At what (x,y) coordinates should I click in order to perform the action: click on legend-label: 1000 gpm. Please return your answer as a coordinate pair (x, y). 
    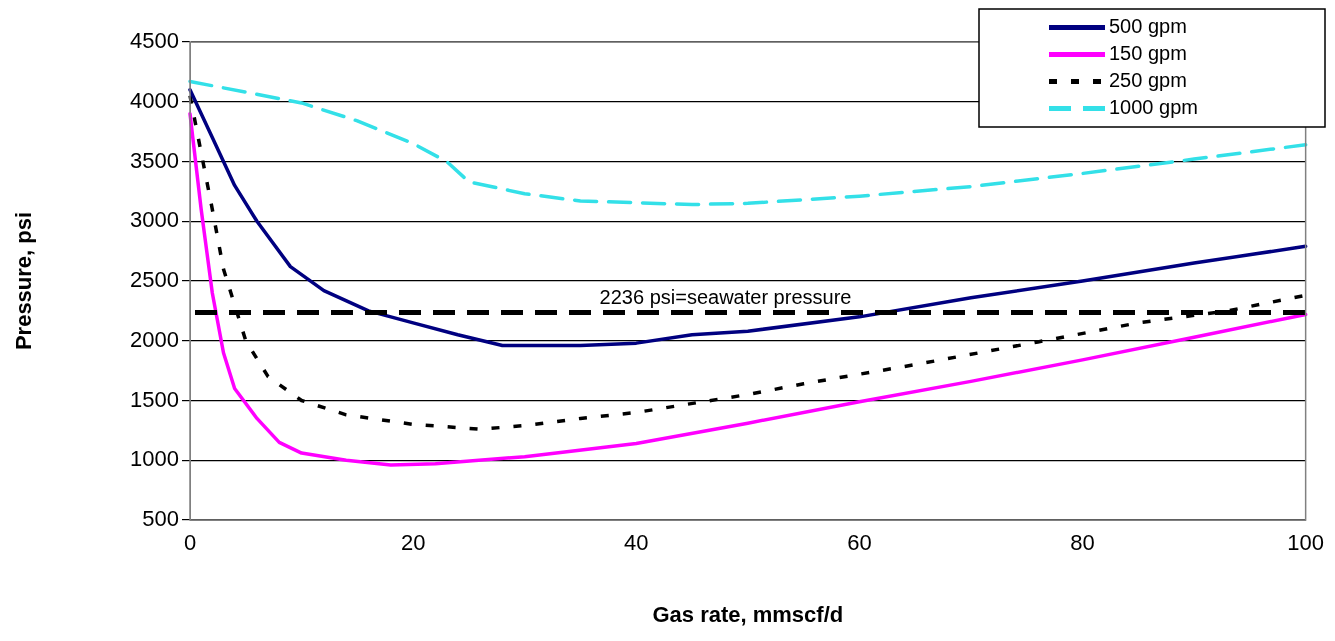
    Looking at the image, I should click on (1153, 107).